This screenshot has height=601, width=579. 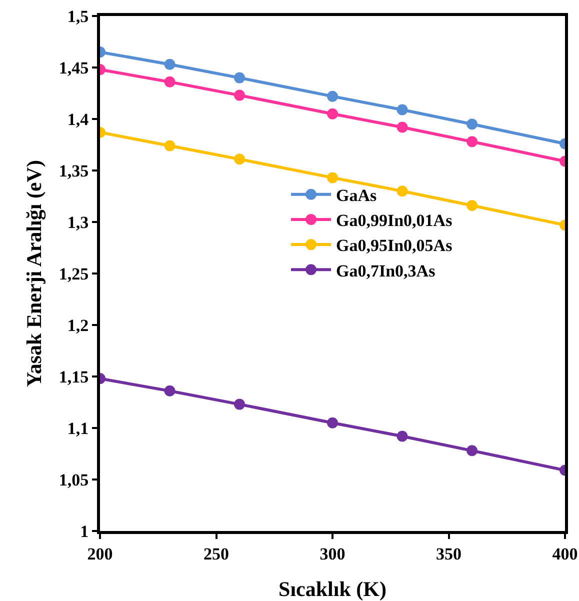 I want to click on x-axis-title: Sıcaklık (K), so click(x=332, y=589).